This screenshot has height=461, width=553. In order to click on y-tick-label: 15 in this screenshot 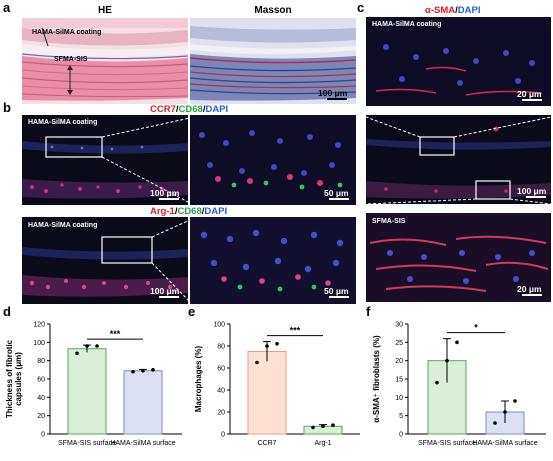, I will do `click(399, 380)`.